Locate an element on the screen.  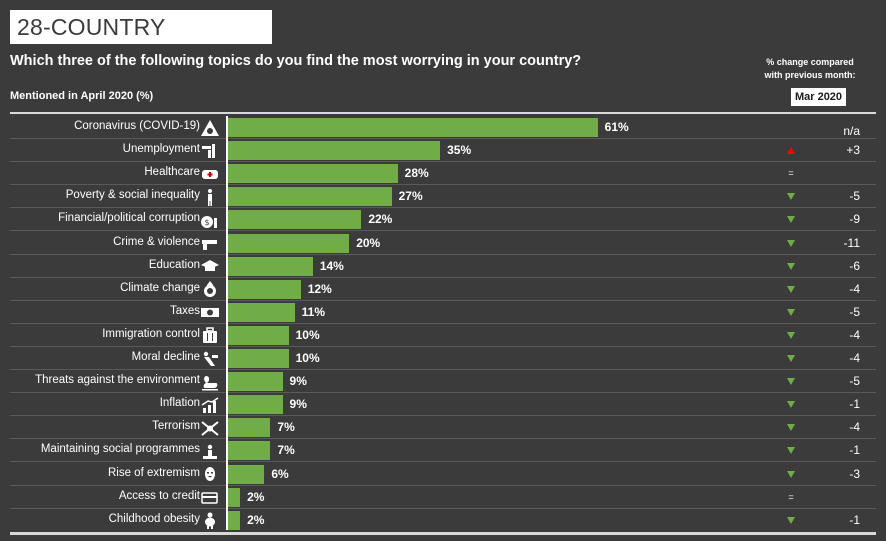
bar-value-label: 7% is located at coordinates (286, 450).